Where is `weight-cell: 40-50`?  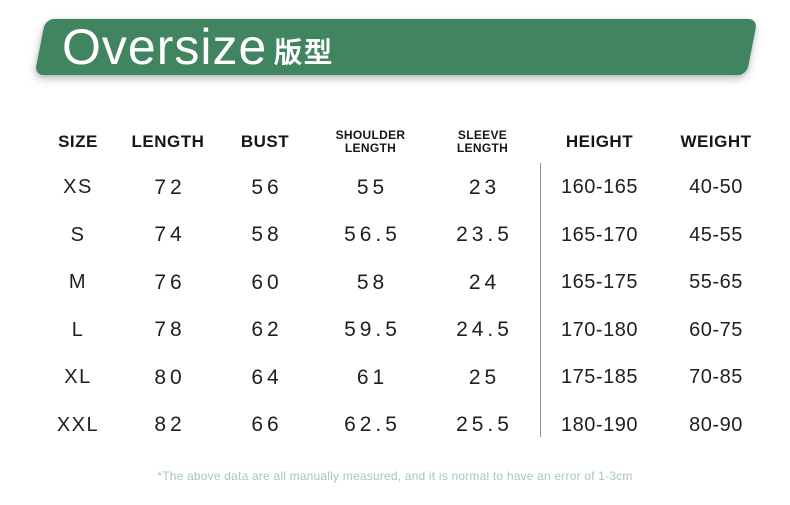 weight-cell: 40-50 is located at coordinates (716, 187).